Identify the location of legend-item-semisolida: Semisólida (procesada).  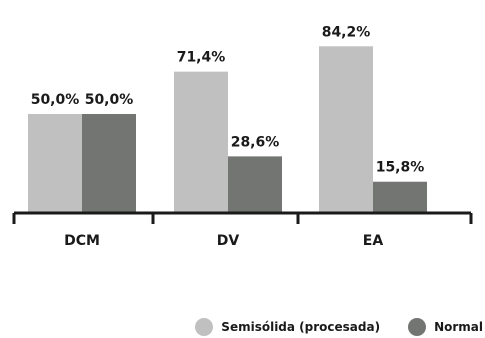
(287, 327).